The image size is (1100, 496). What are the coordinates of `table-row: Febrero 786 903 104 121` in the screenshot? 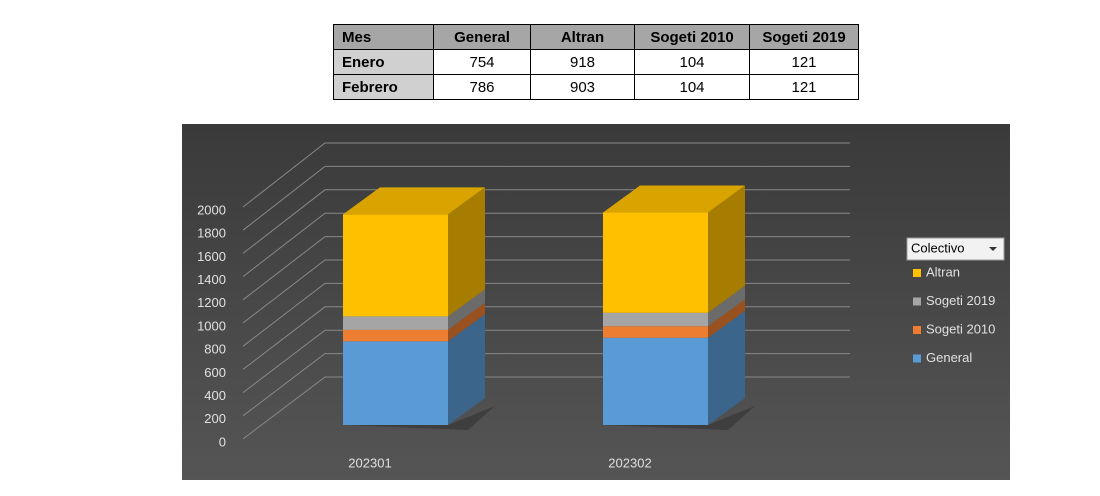 It's located at (596, 87).